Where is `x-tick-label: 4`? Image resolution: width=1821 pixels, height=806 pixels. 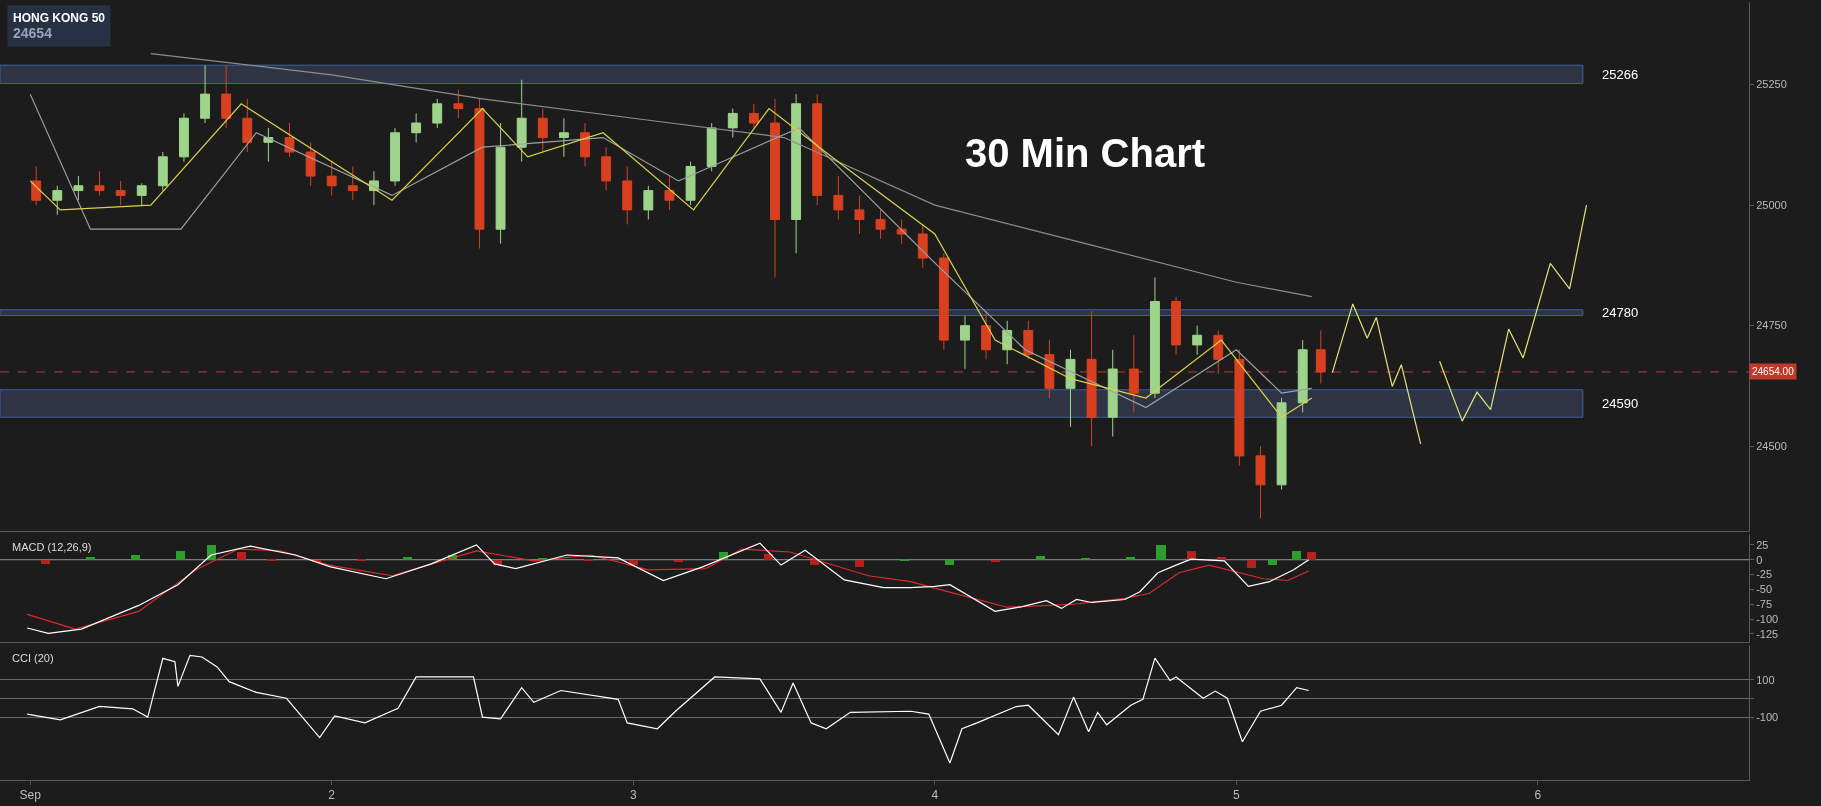 x-tick-label: 4 is located at coordinates (935, 795).